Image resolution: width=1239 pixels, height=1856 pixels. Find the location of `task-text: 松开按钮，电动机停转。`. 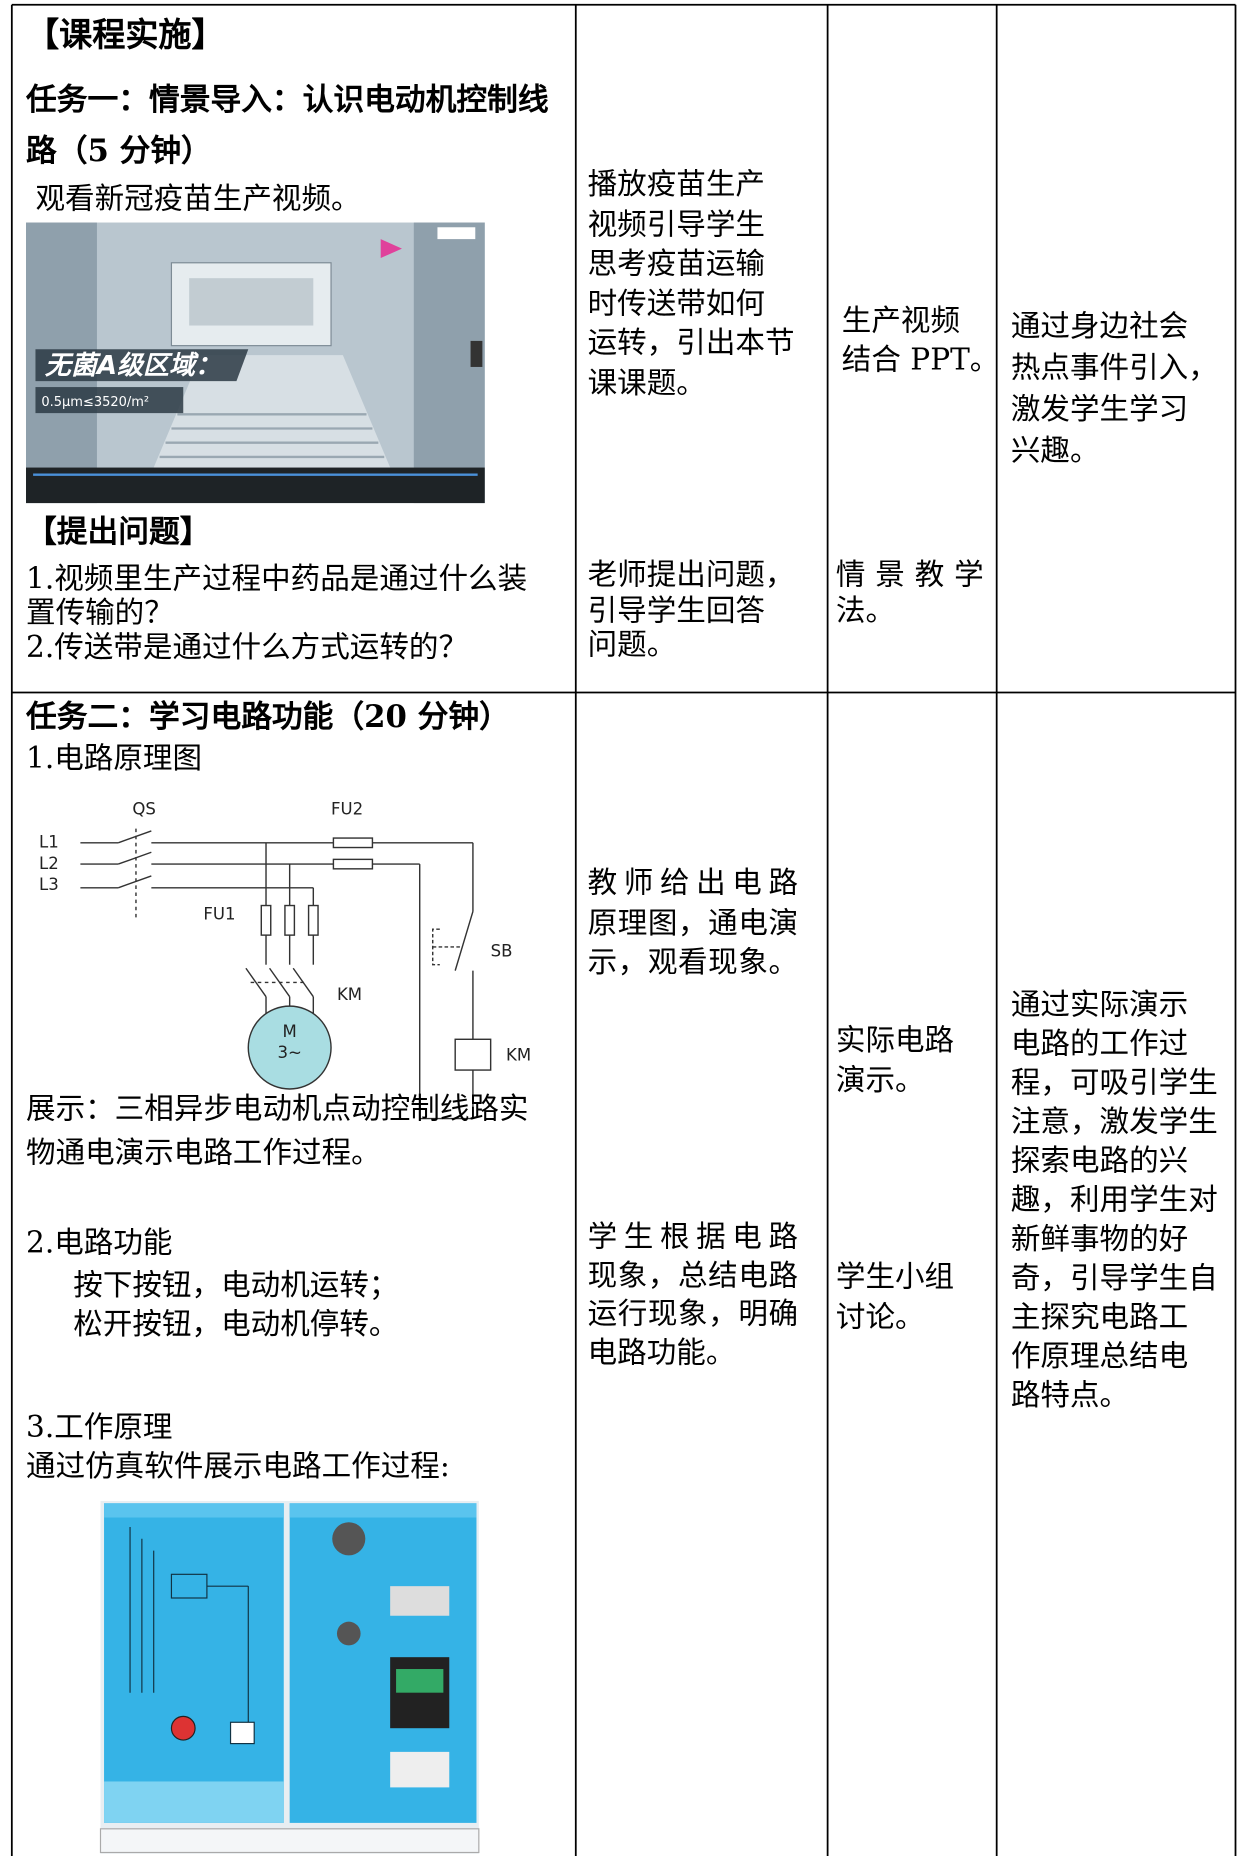

task-text: 松开按钮，电动机停转。 is located at coordinates (236, 1324).